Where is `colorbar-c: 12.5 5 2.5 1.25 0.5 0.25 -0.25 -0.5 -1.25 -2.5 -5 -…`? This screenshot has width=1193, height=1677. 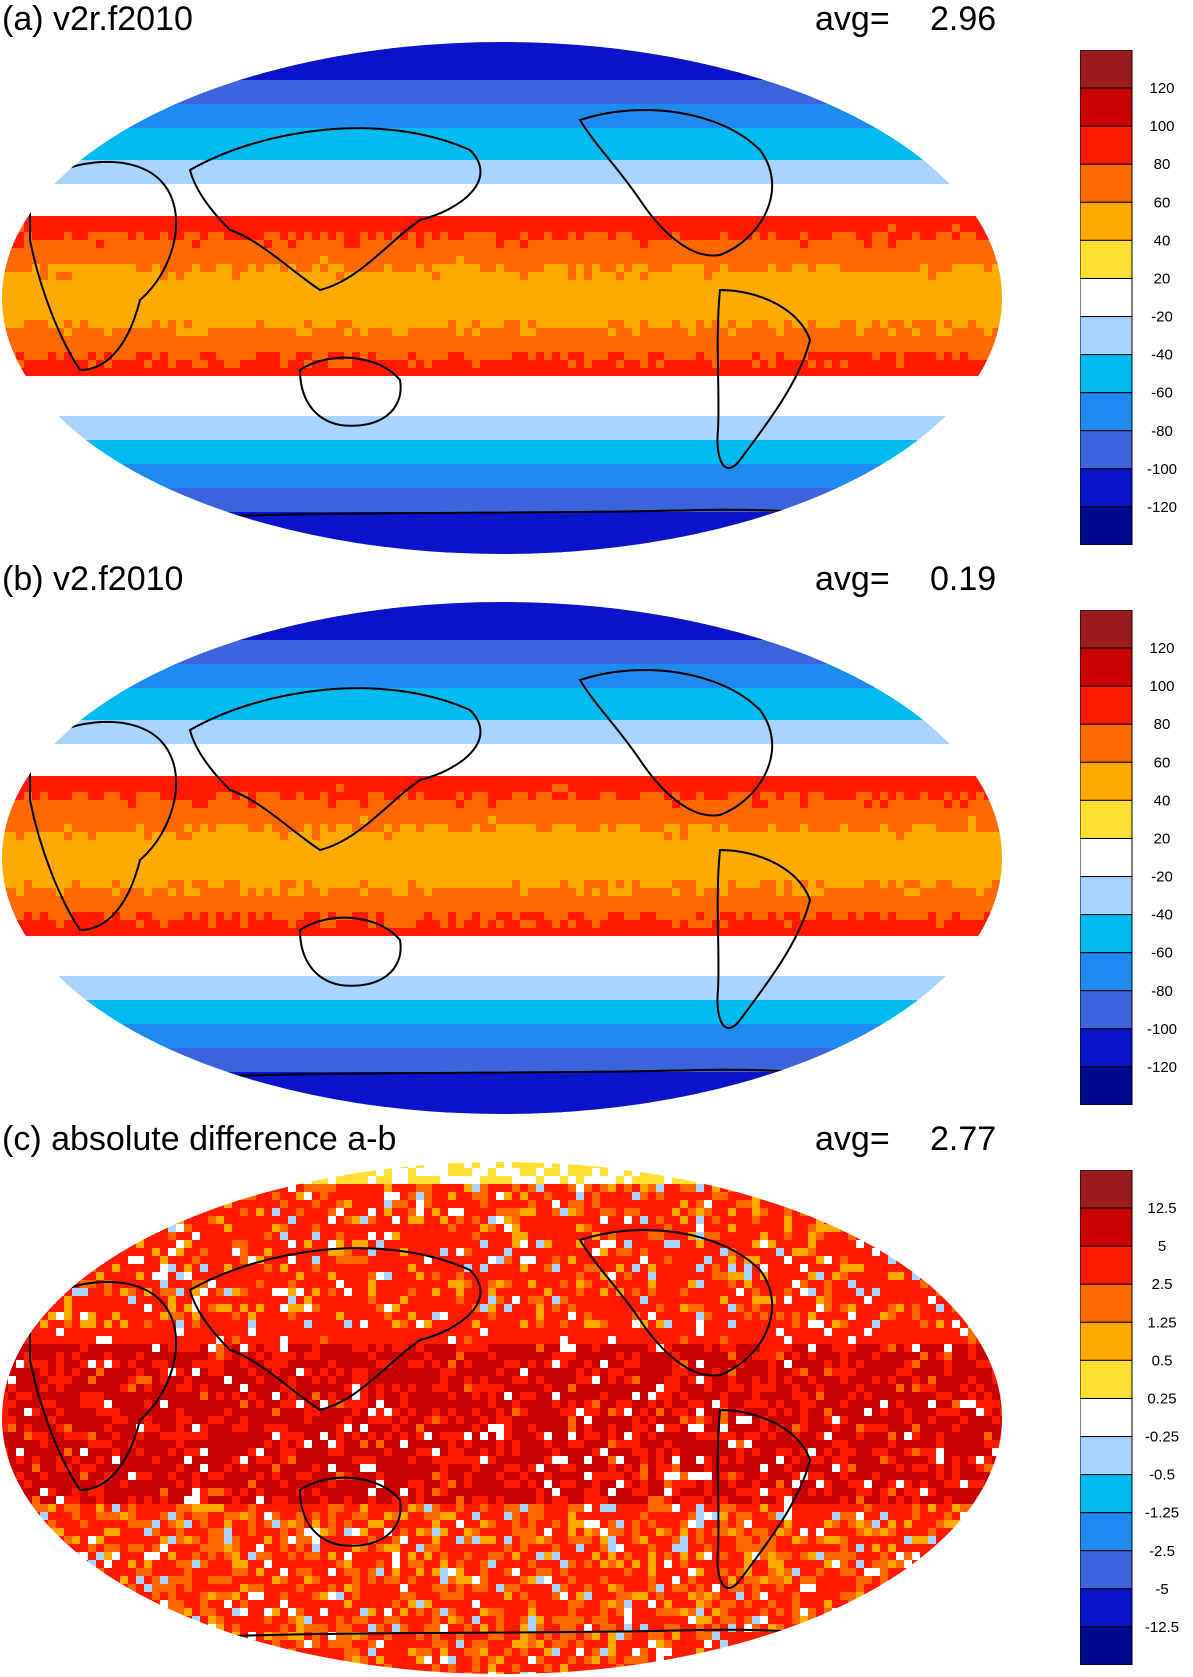 colorbar-c: 12.5 5 2.5 1.25 0.5 0.25 -0.25 -0.5 -1.25 -2.5 -5 -… is located at coordinates (1129, 1417).